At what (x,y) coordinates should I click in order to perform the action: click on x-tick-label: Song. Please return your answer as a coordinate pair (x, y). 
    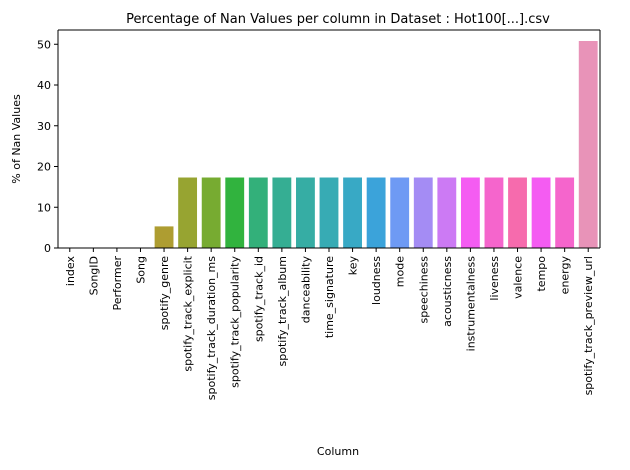
    Looking at the image, I should click on (140, 270).